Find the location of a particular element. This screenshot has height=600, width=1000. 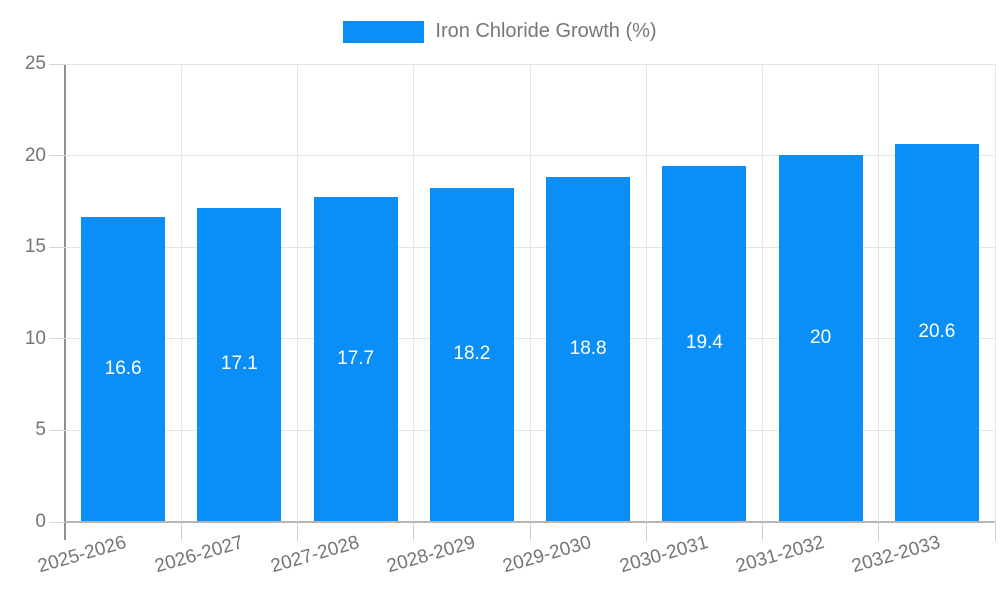

bar-value-label: 17.7 is located at coordinates (356, 358).